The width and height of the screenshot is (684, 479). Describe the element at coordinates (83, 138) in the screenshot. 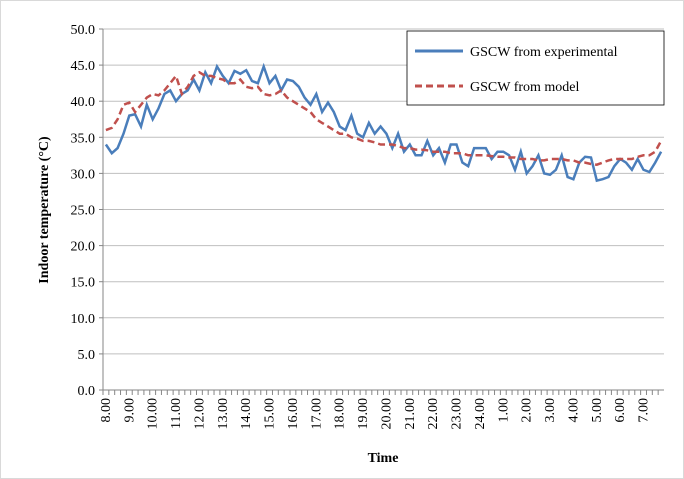

I see `y-tick-label: 35.0` at that location.